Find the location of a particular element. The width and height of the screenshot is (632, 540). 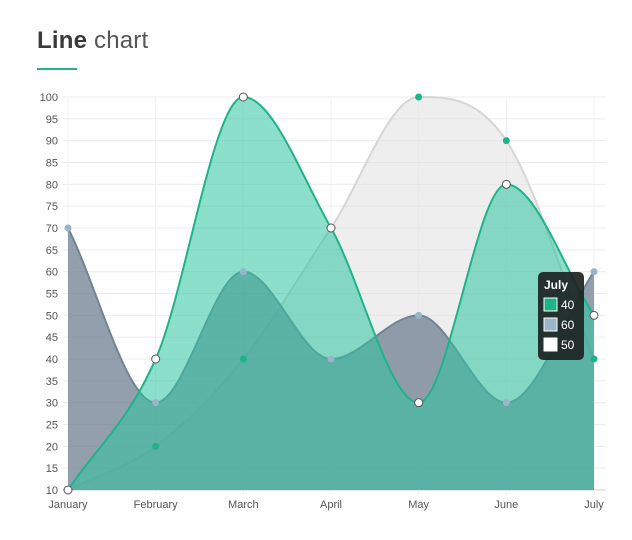

y-tick-label: 90 is located at coordinates (52, 142).